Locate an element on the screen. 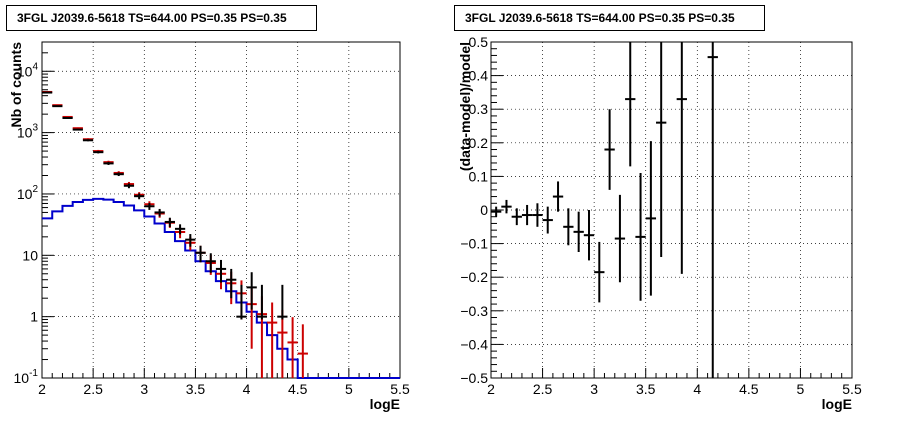 Image resolution: width=898 pixels, height=421 pixels. right-y-tick-label: −0.5 is located at coordinates (474, 378).